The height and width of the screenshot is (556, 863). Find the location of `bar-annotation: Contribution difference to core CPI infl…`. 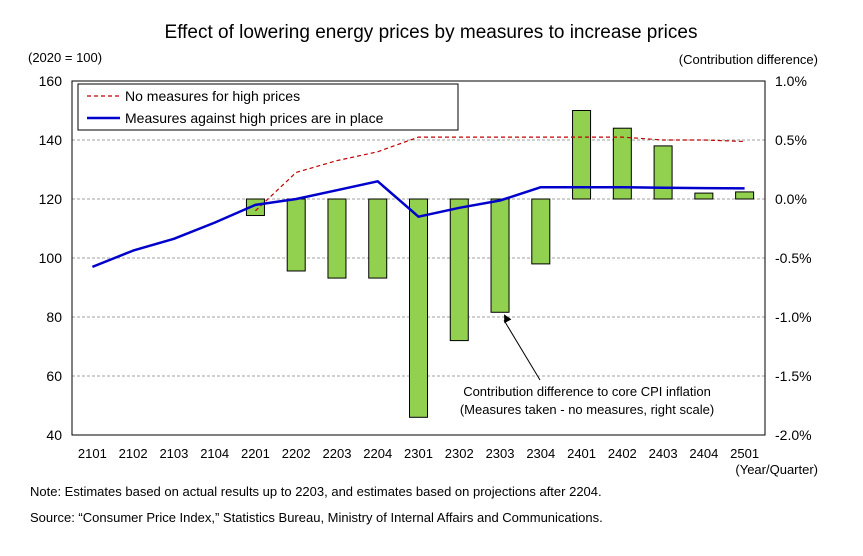

bar-annotation: Contribution difference to core CPI infl… is located at coordinates (587, 367).